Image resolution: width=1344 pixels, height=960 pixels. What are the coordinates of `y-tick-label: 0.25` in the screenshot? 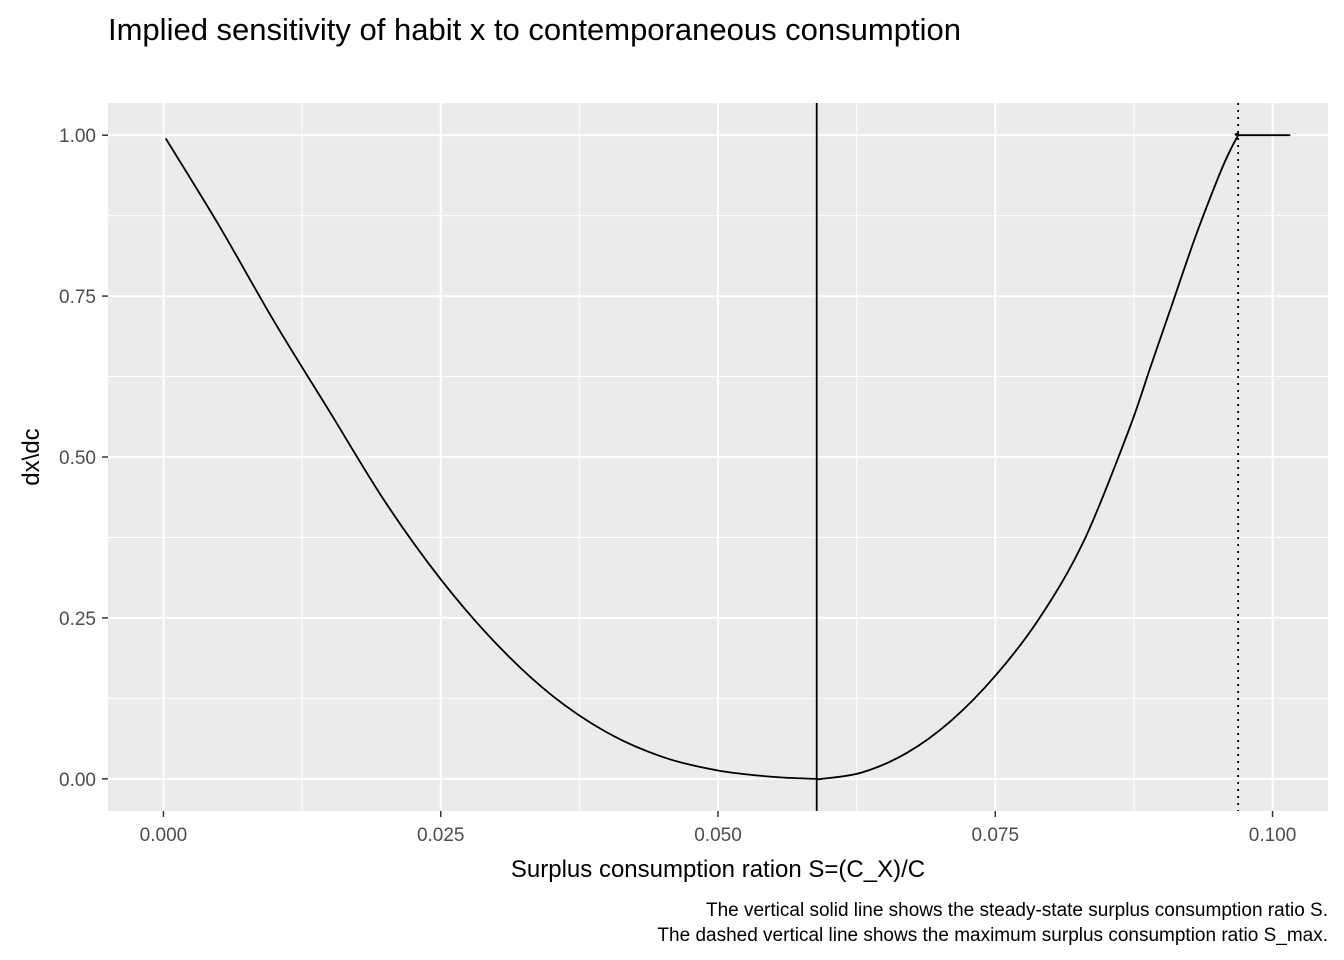 It's located at (77, 619).